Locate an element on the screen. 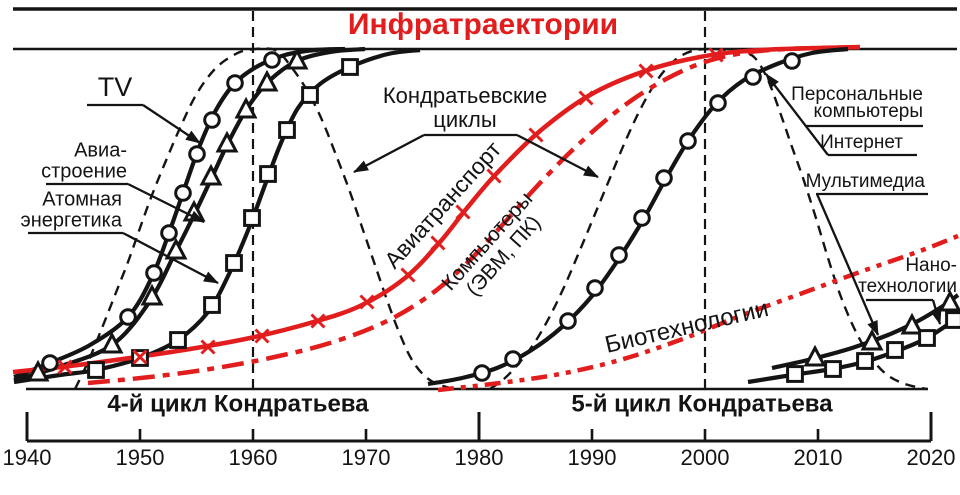  year-label-1940: 1940 is located at coordinates (27, 457).